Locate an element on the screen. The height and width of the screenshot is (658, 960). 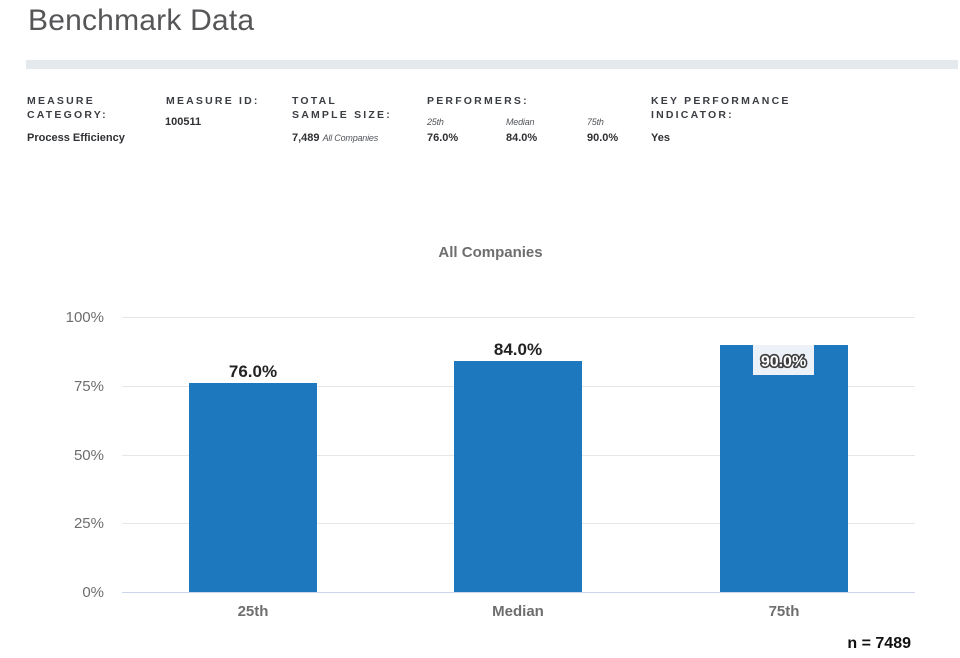
svg-text: 90.0% is located at coordinates (783, 362).